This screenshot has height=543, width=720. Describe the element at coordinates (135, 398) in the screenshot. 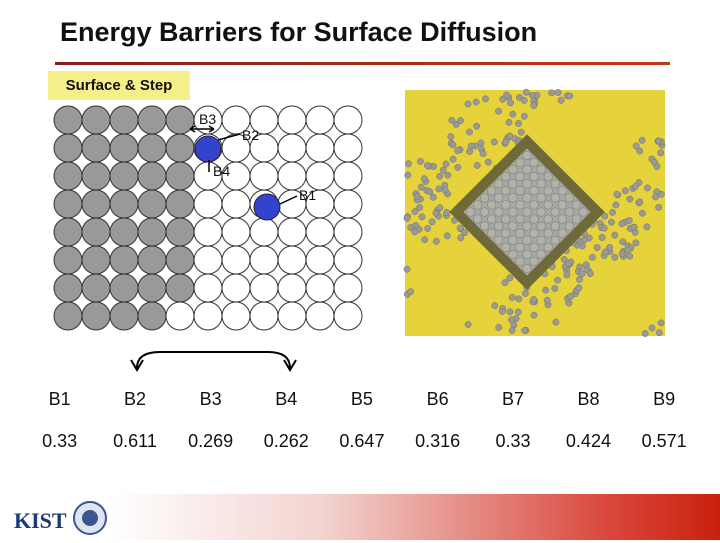

I see `header-cell: B2` at that location.